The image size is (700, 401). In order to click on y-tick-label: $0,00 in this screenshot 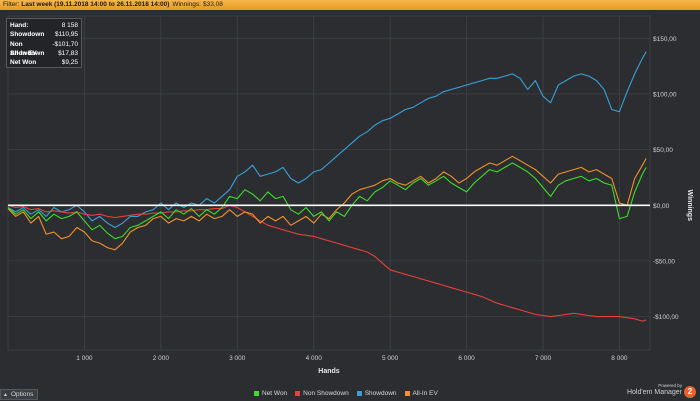, I will do `click(661, 206)`.